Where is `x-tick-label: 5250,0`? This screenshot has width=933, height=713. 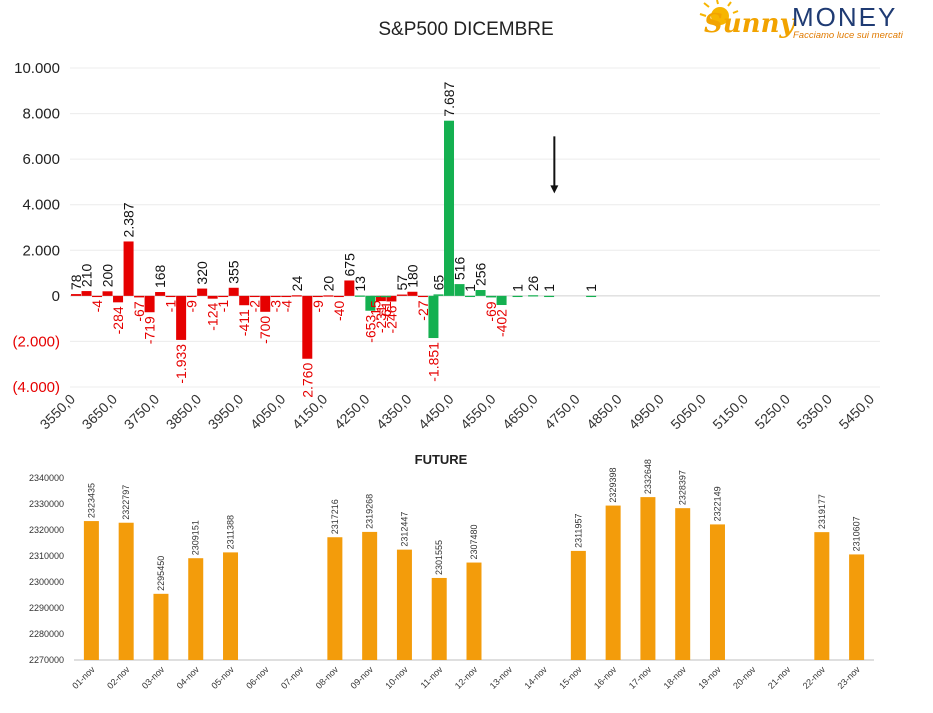 x-tick-label: 5250,0 is located at coordinates (772, 412).